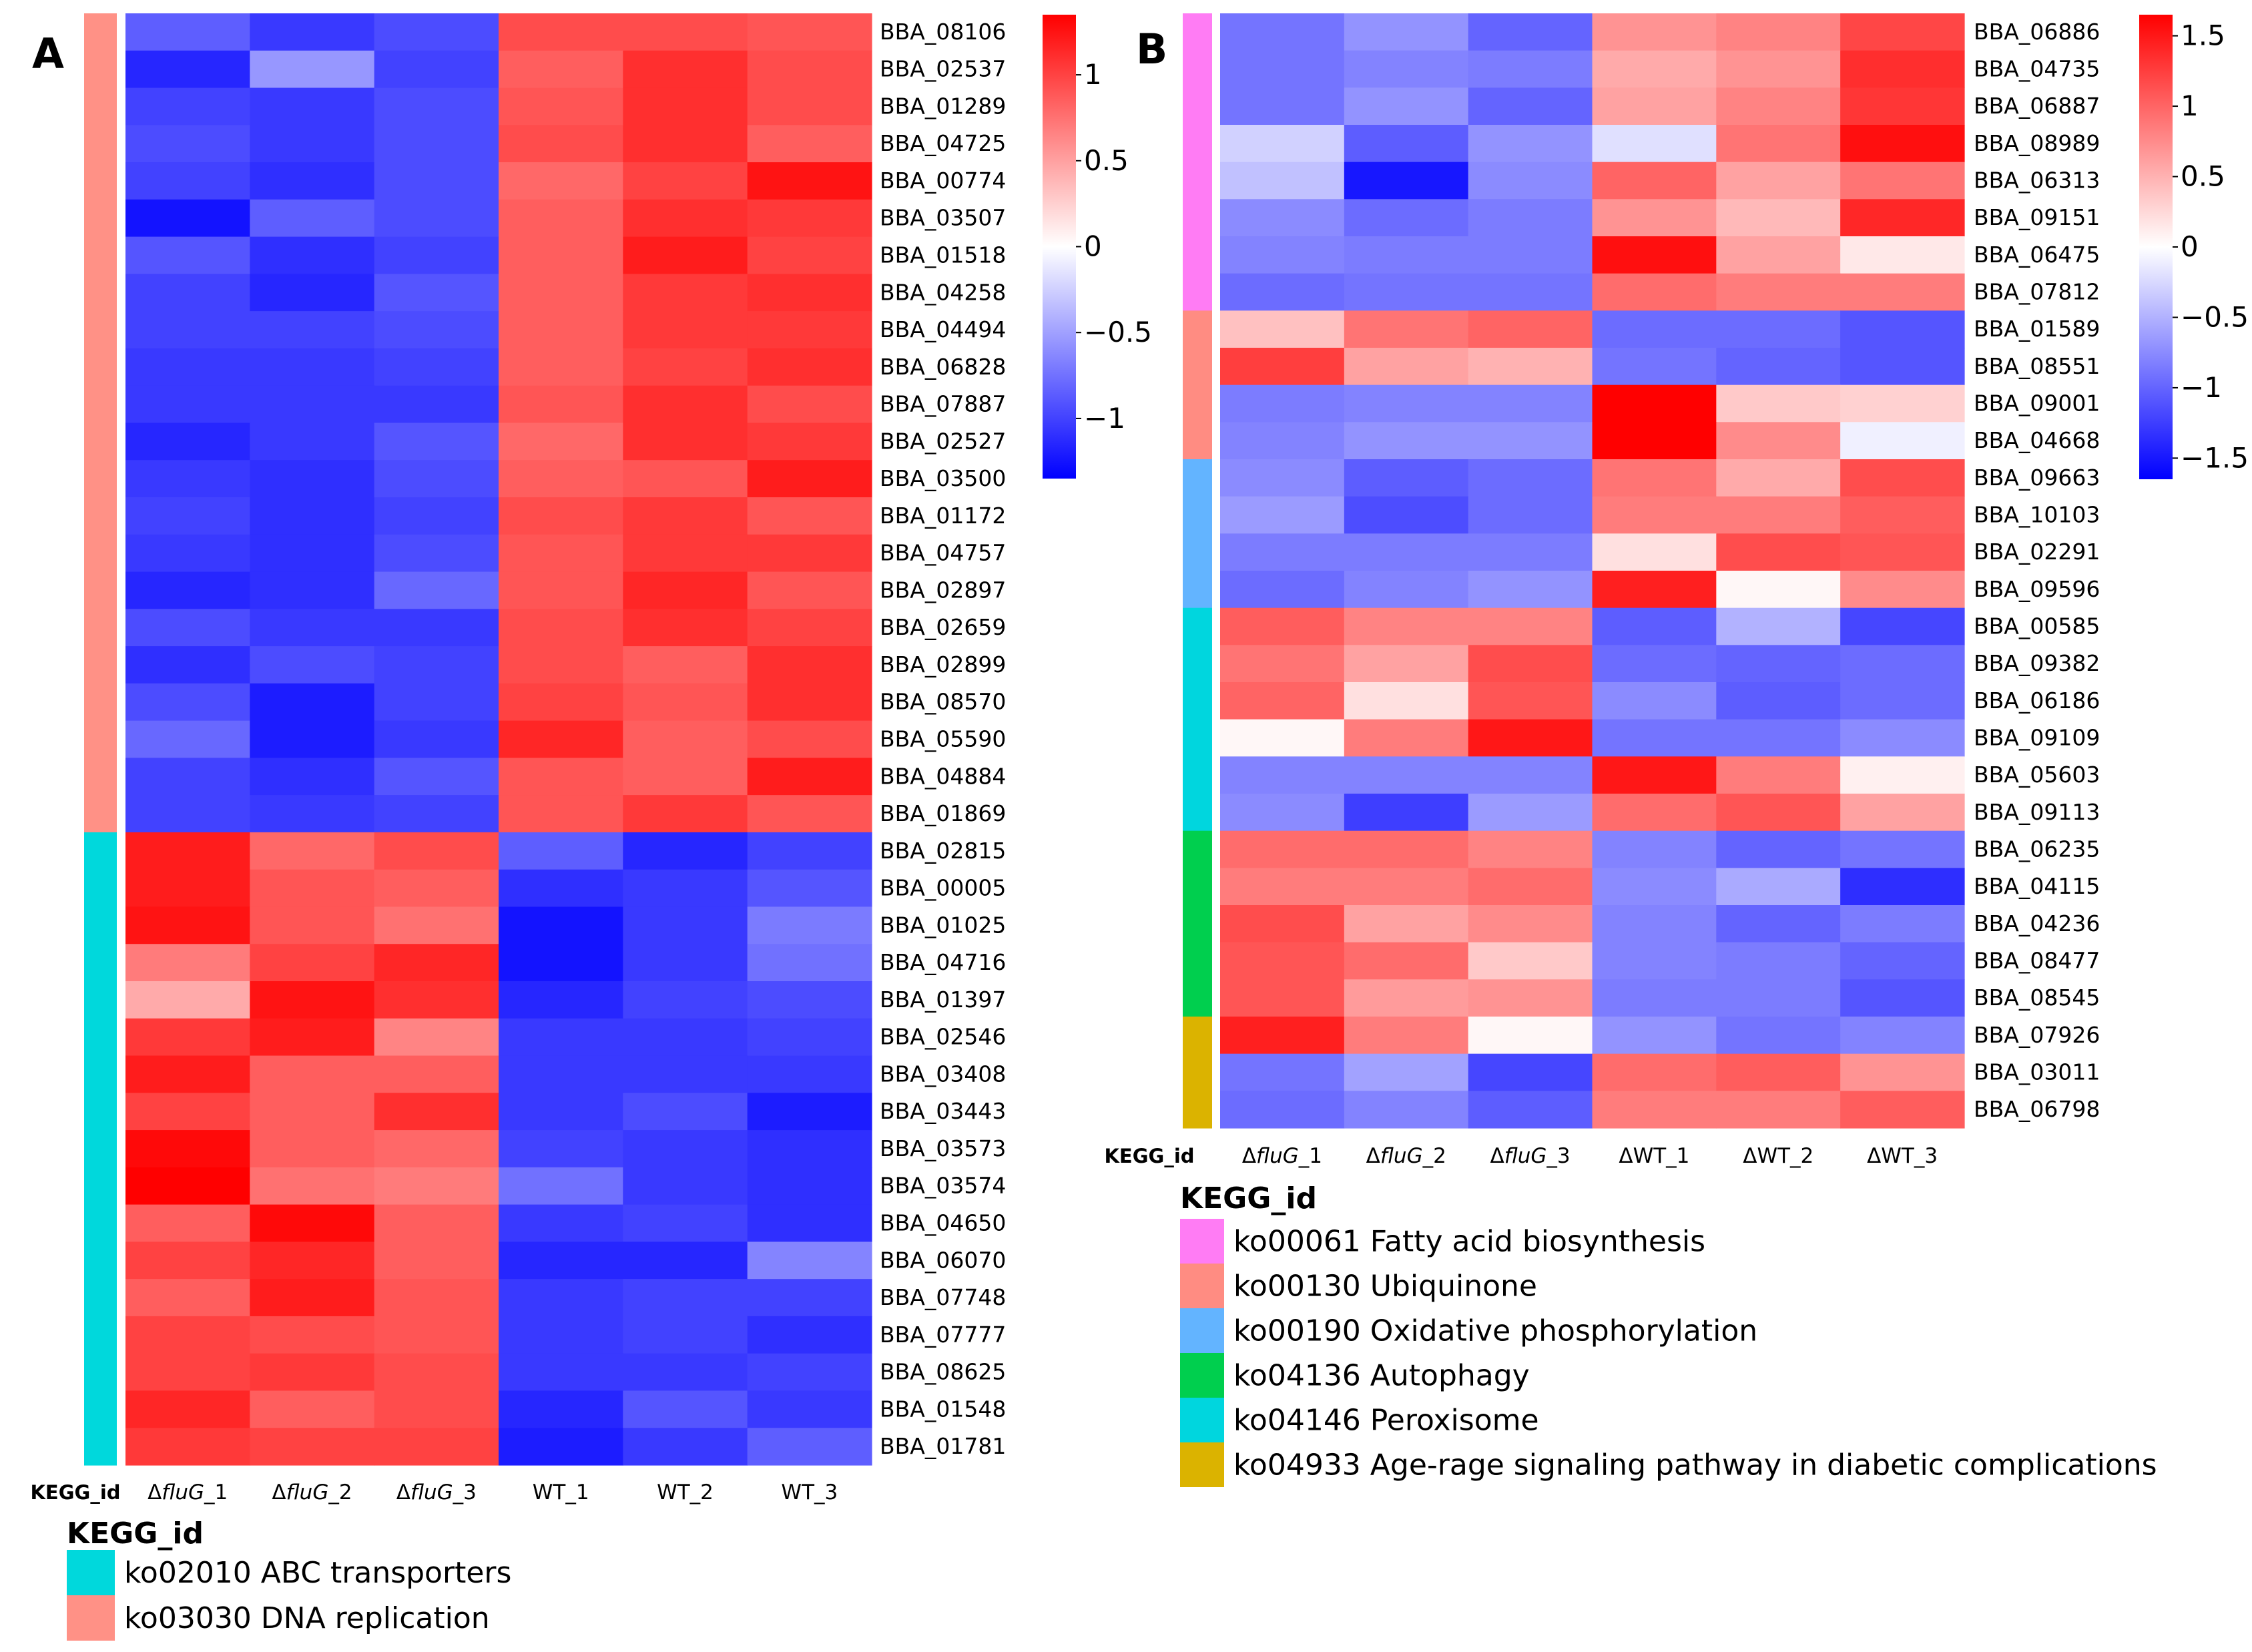  What do you see at coordinates (1202, 1375) in the screenshot?
I see `panel-b-legend-swatch-ko04136` at bounding box center [1202, 1375].